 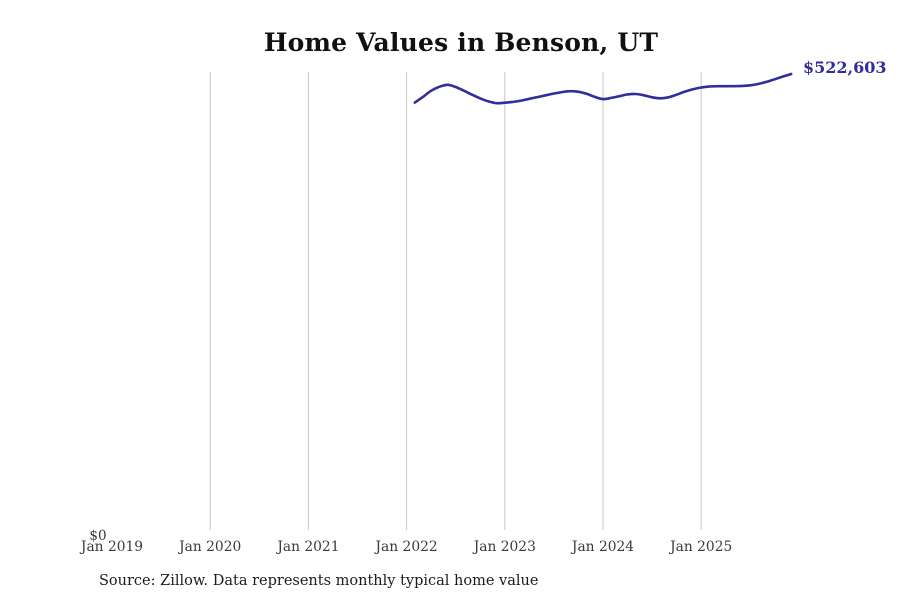 What do you see at coordinates (111, 547) in the screenshot?
I see `x-tick-label-2019: Jan 2019` at bounding box center [111, 547].